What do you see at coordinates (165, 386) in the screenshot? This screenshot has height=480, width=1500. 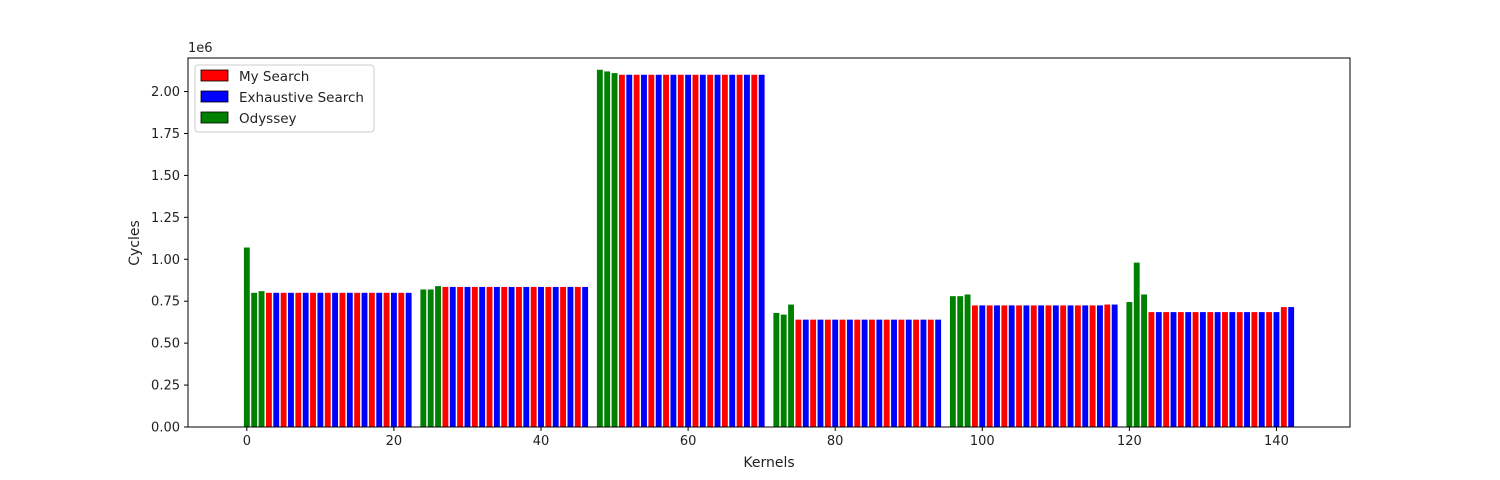 I see `y-tick-label: 0.25` at bounding box center [165, 386].